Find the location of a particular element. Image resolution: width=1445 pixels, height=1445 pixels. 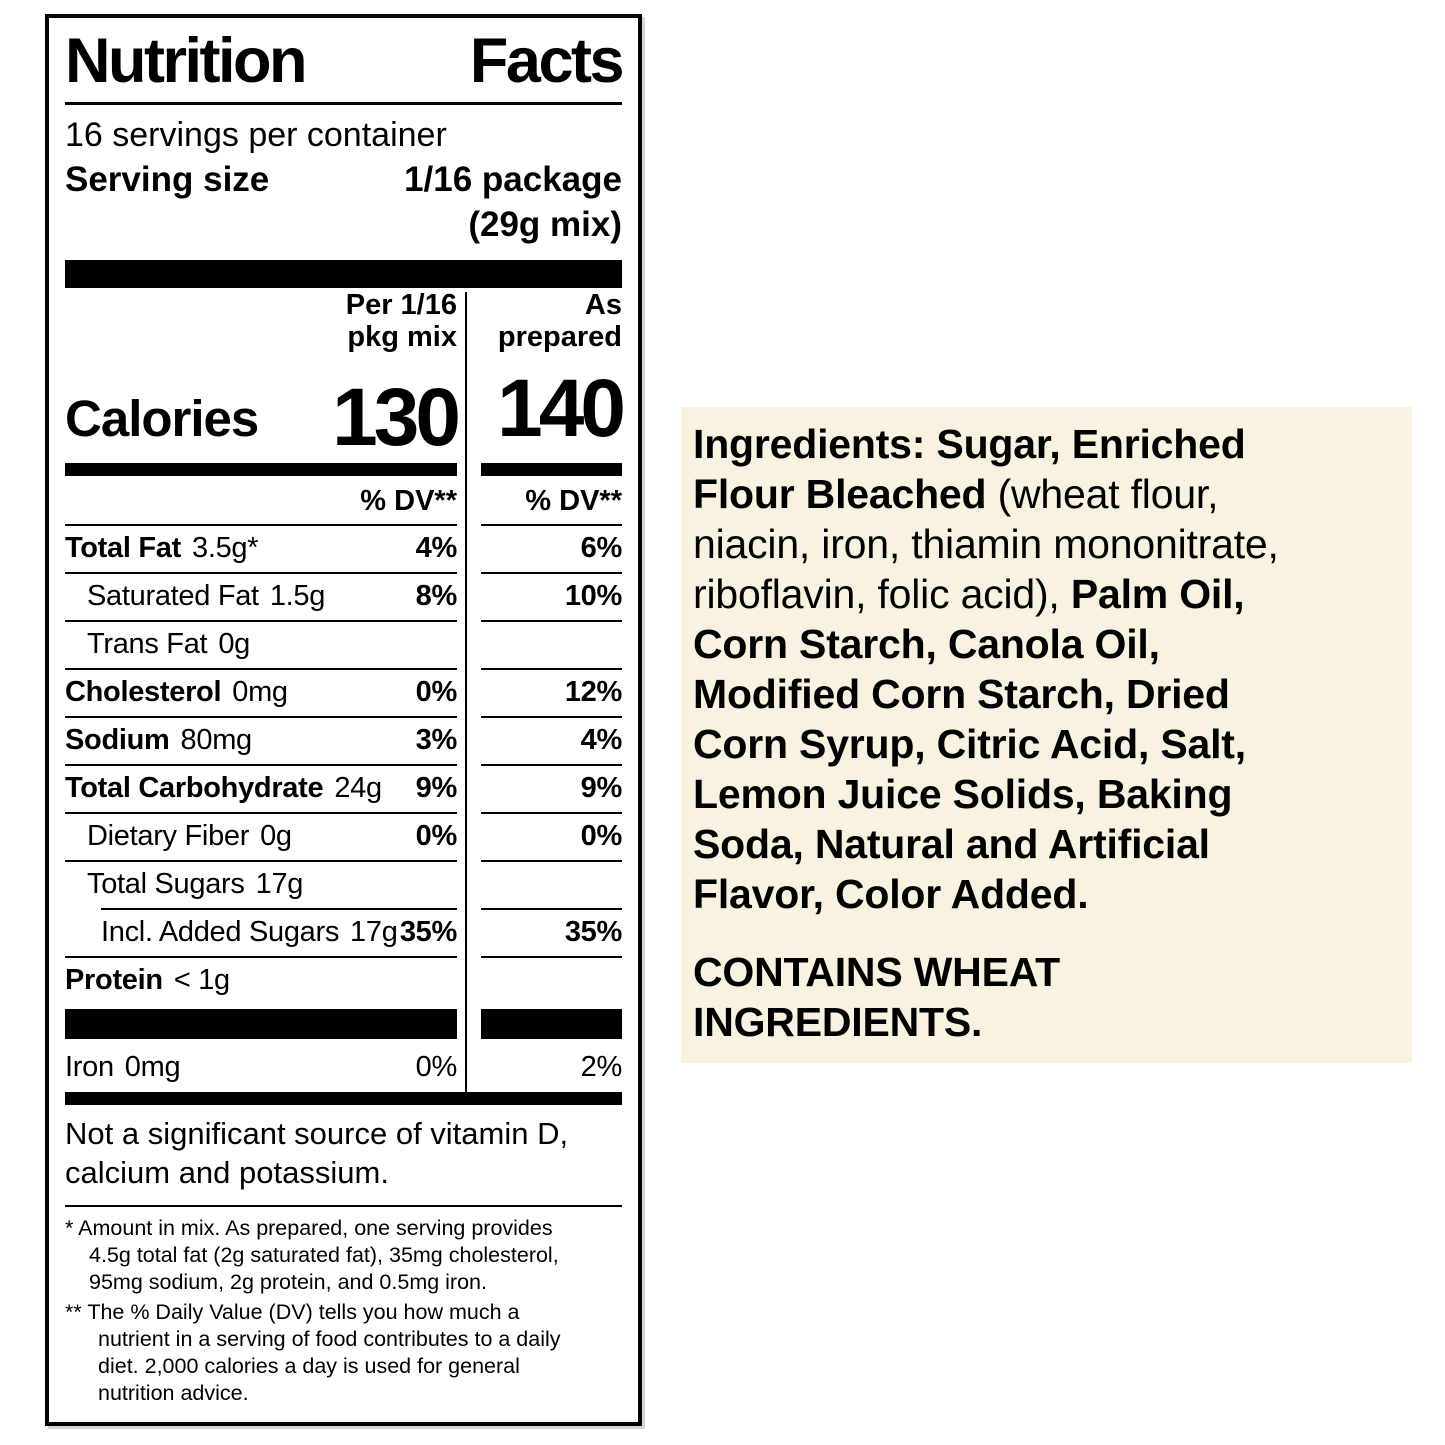

servings-per-container: 16 servings per container is located at coordinates (256, 135).